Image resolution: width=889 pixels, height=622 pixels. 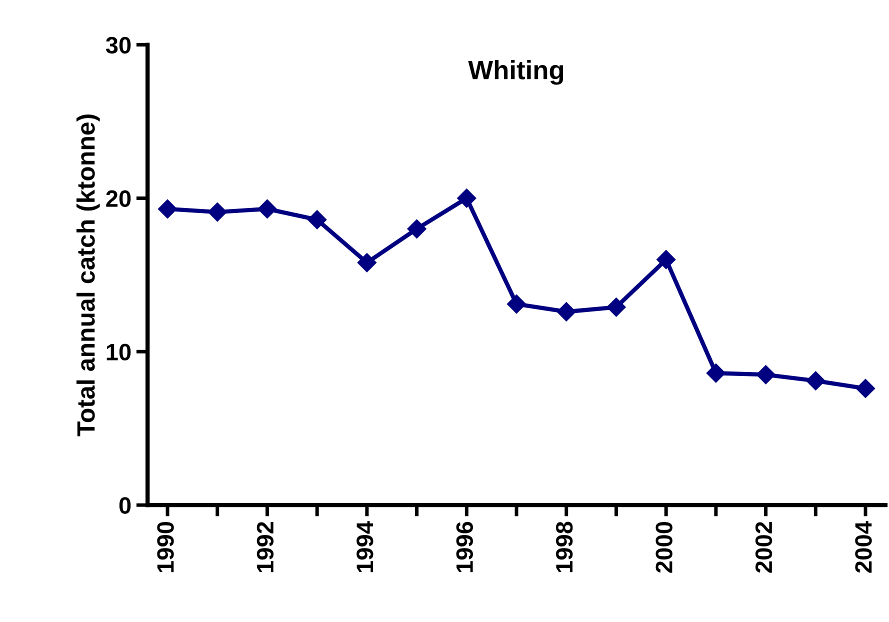 I want to click on y-tick-label: 10, so click(x=118, y=352).